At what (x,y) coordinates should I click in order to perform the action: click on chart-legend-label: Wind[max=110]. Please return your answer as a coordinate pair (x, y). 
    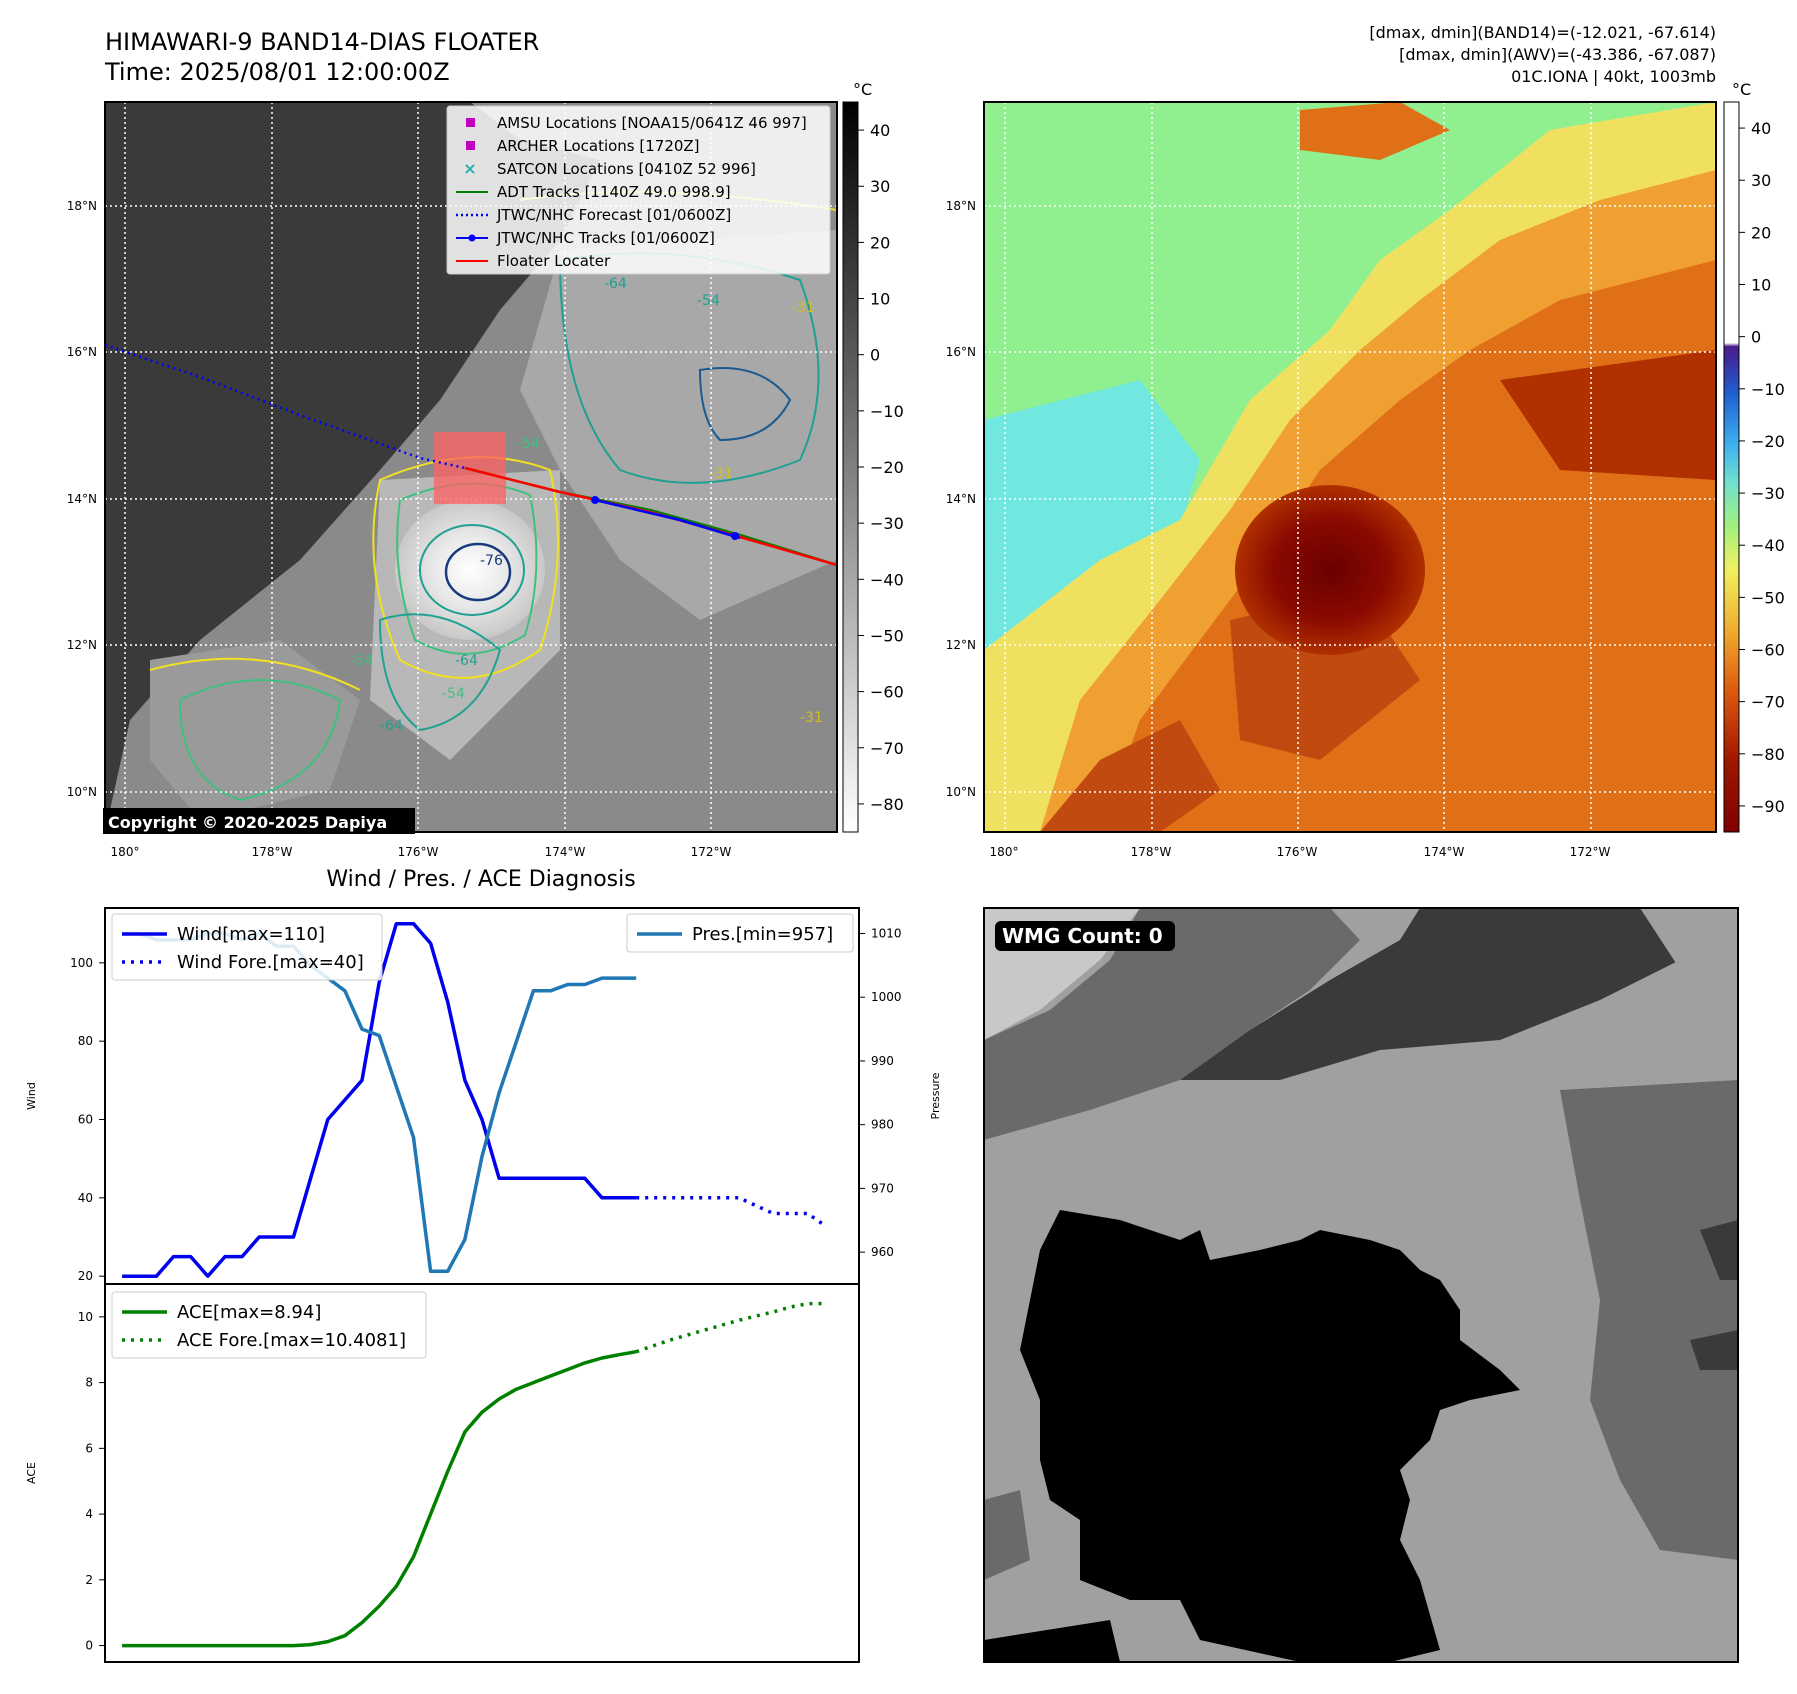
    Looking at the image, I should click on (251, 934).